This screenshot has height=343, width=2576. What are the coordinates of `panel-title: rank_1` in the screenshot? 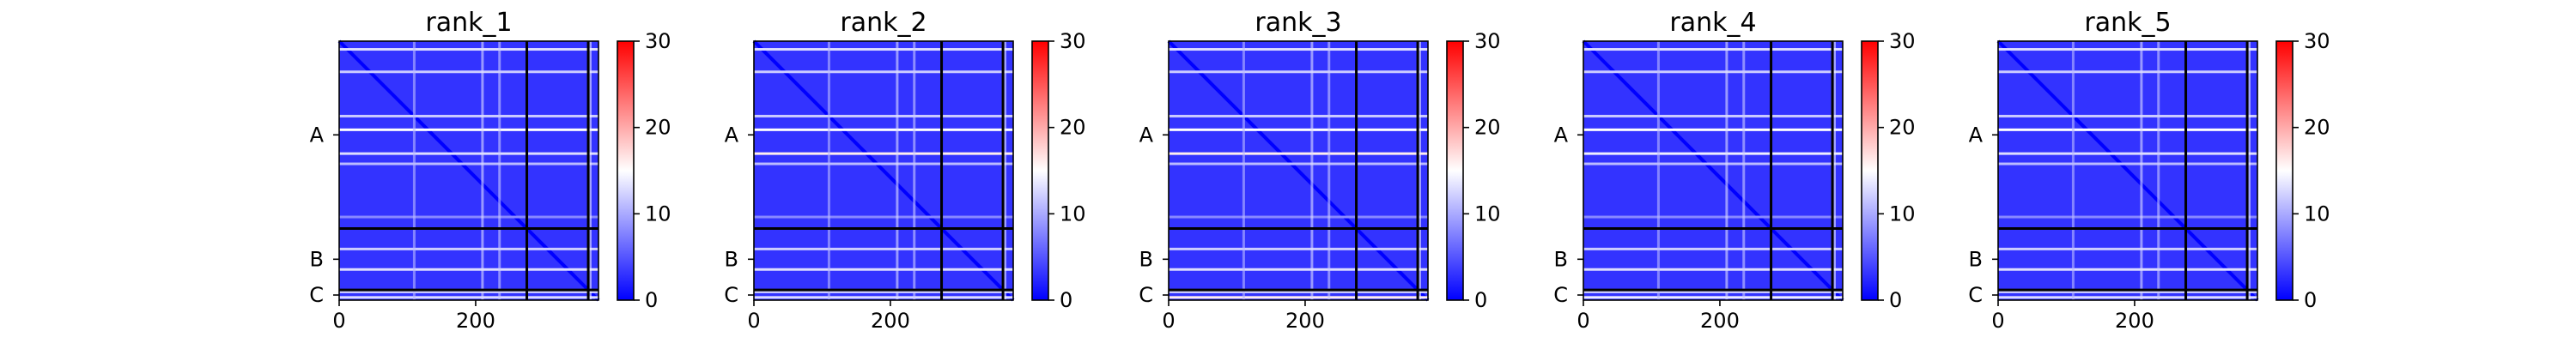 It's located at (468, 23).